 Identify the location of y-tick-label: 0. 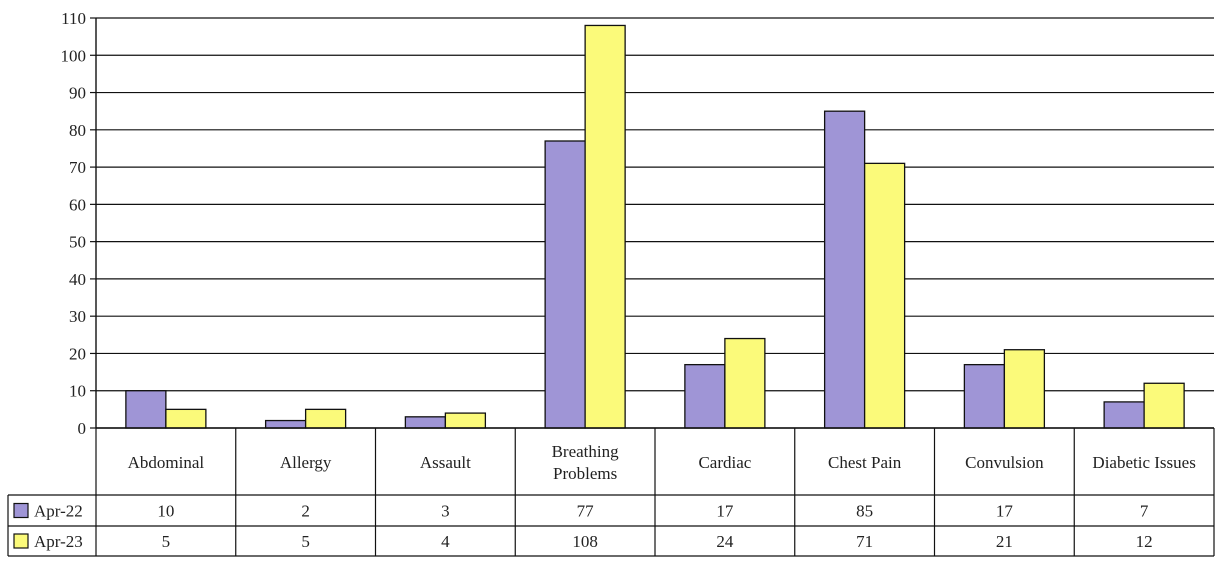
(82, 428).